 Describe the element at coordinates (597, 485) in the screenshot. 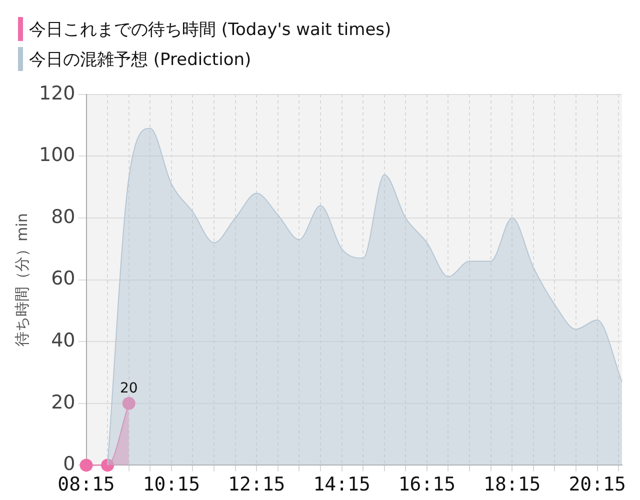

I see `x-tick-label: 20:15` at that location.